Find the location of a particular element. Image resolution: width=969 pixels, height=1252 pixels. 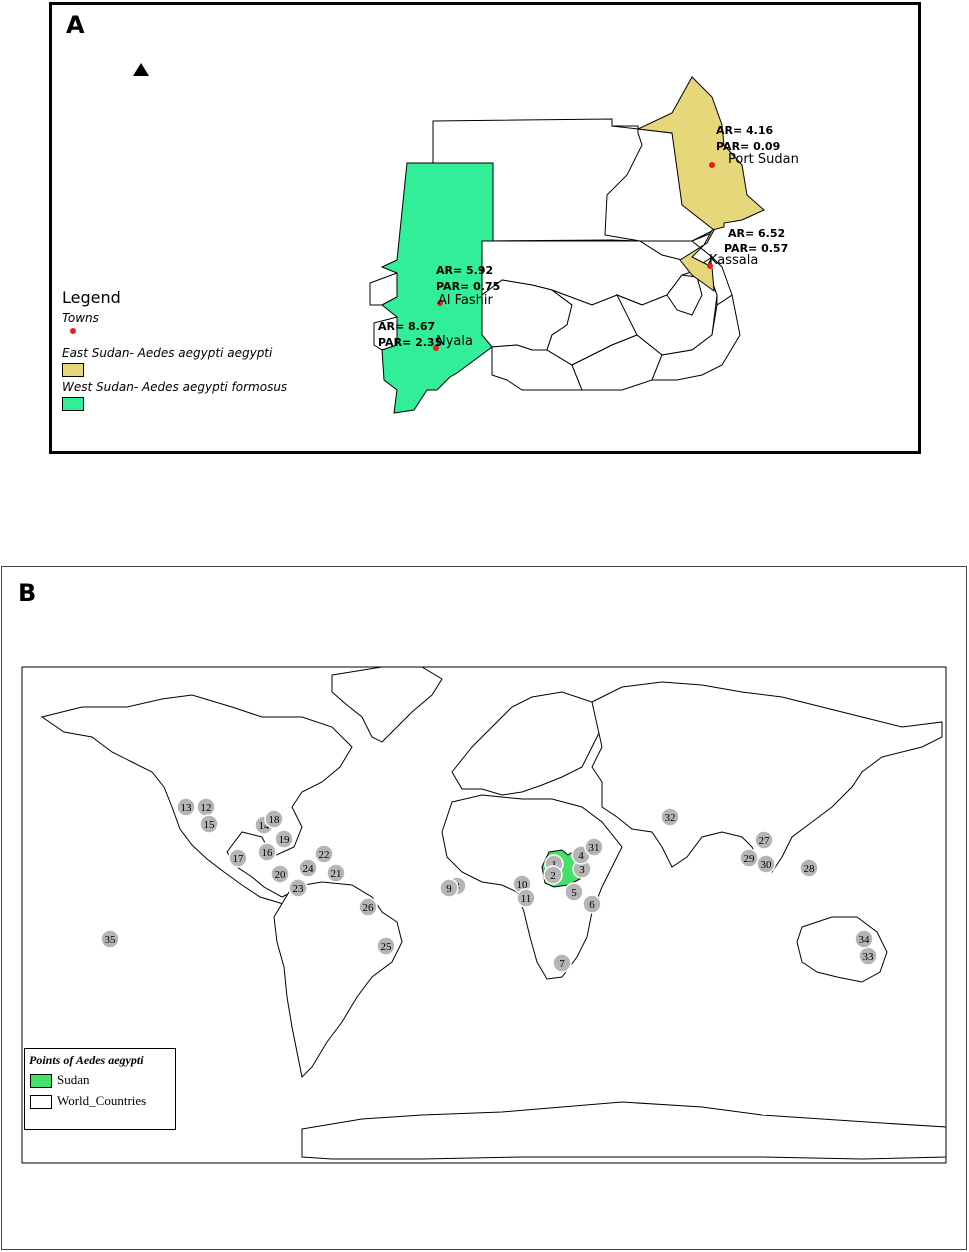

legend-east-label: East Sudan- Aedes aegypti aegypti is located at coordinates (167, 353).